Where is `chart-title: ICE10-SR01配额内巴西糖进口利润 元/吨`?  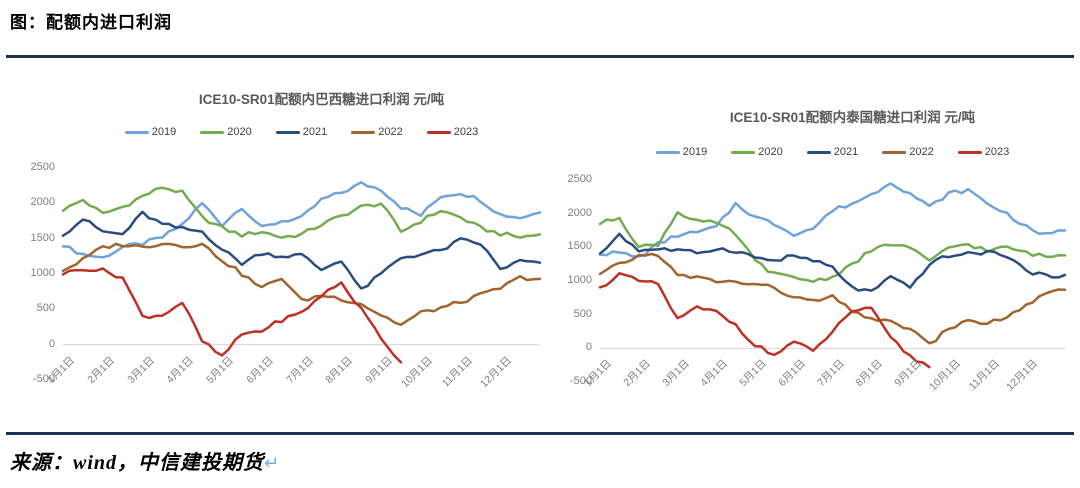
chart-title: ICE10-SR01配额内巴西糖进口利润 元/吨 is located at coordinates (321, 99).